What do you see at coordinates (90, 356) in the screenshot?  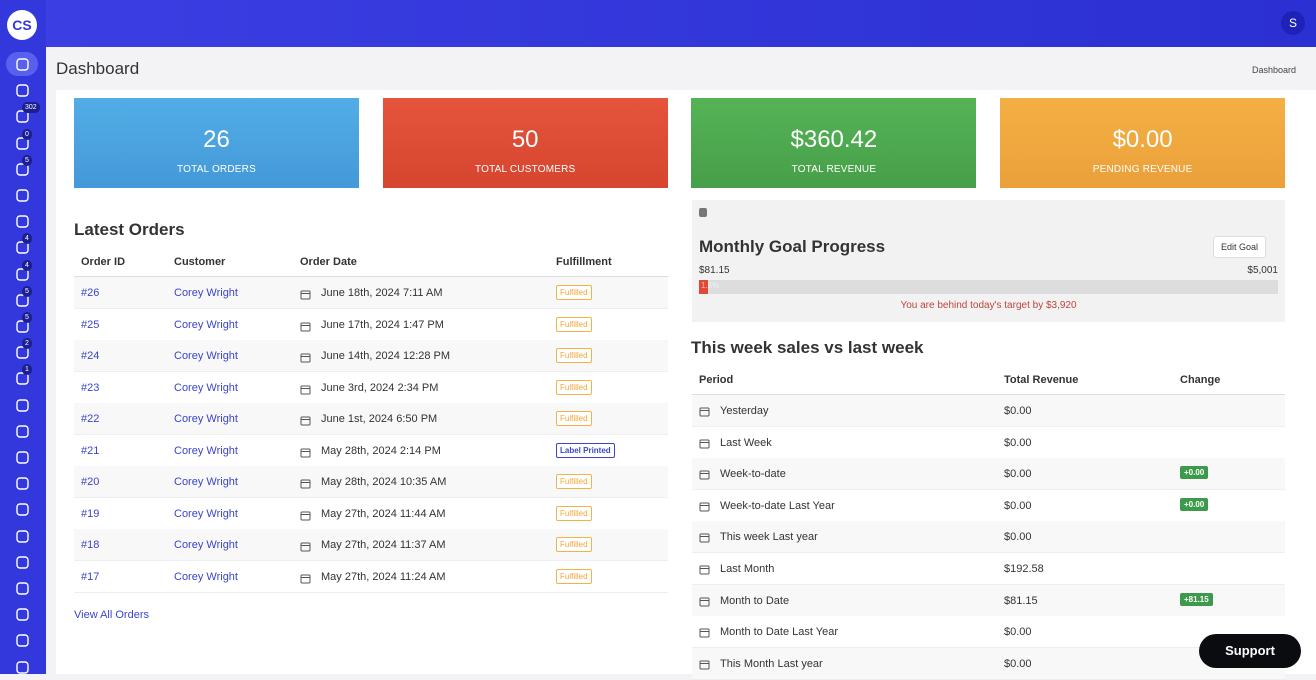 I see `order-id: #24` at bounding box center [90, 356].